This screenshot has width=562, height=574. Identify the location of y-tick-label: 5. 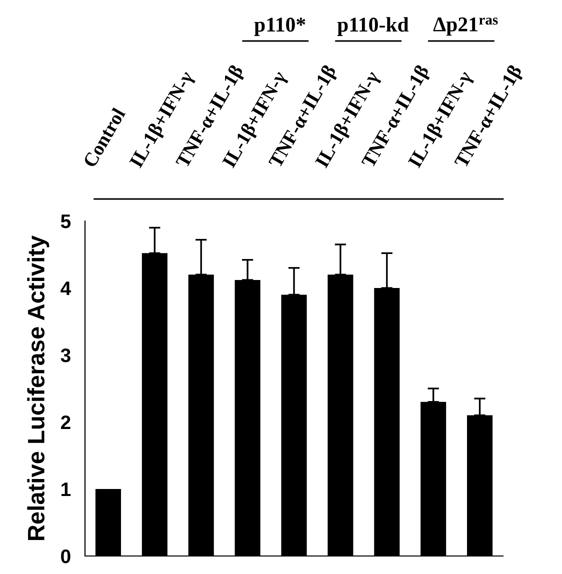
(65, 221).